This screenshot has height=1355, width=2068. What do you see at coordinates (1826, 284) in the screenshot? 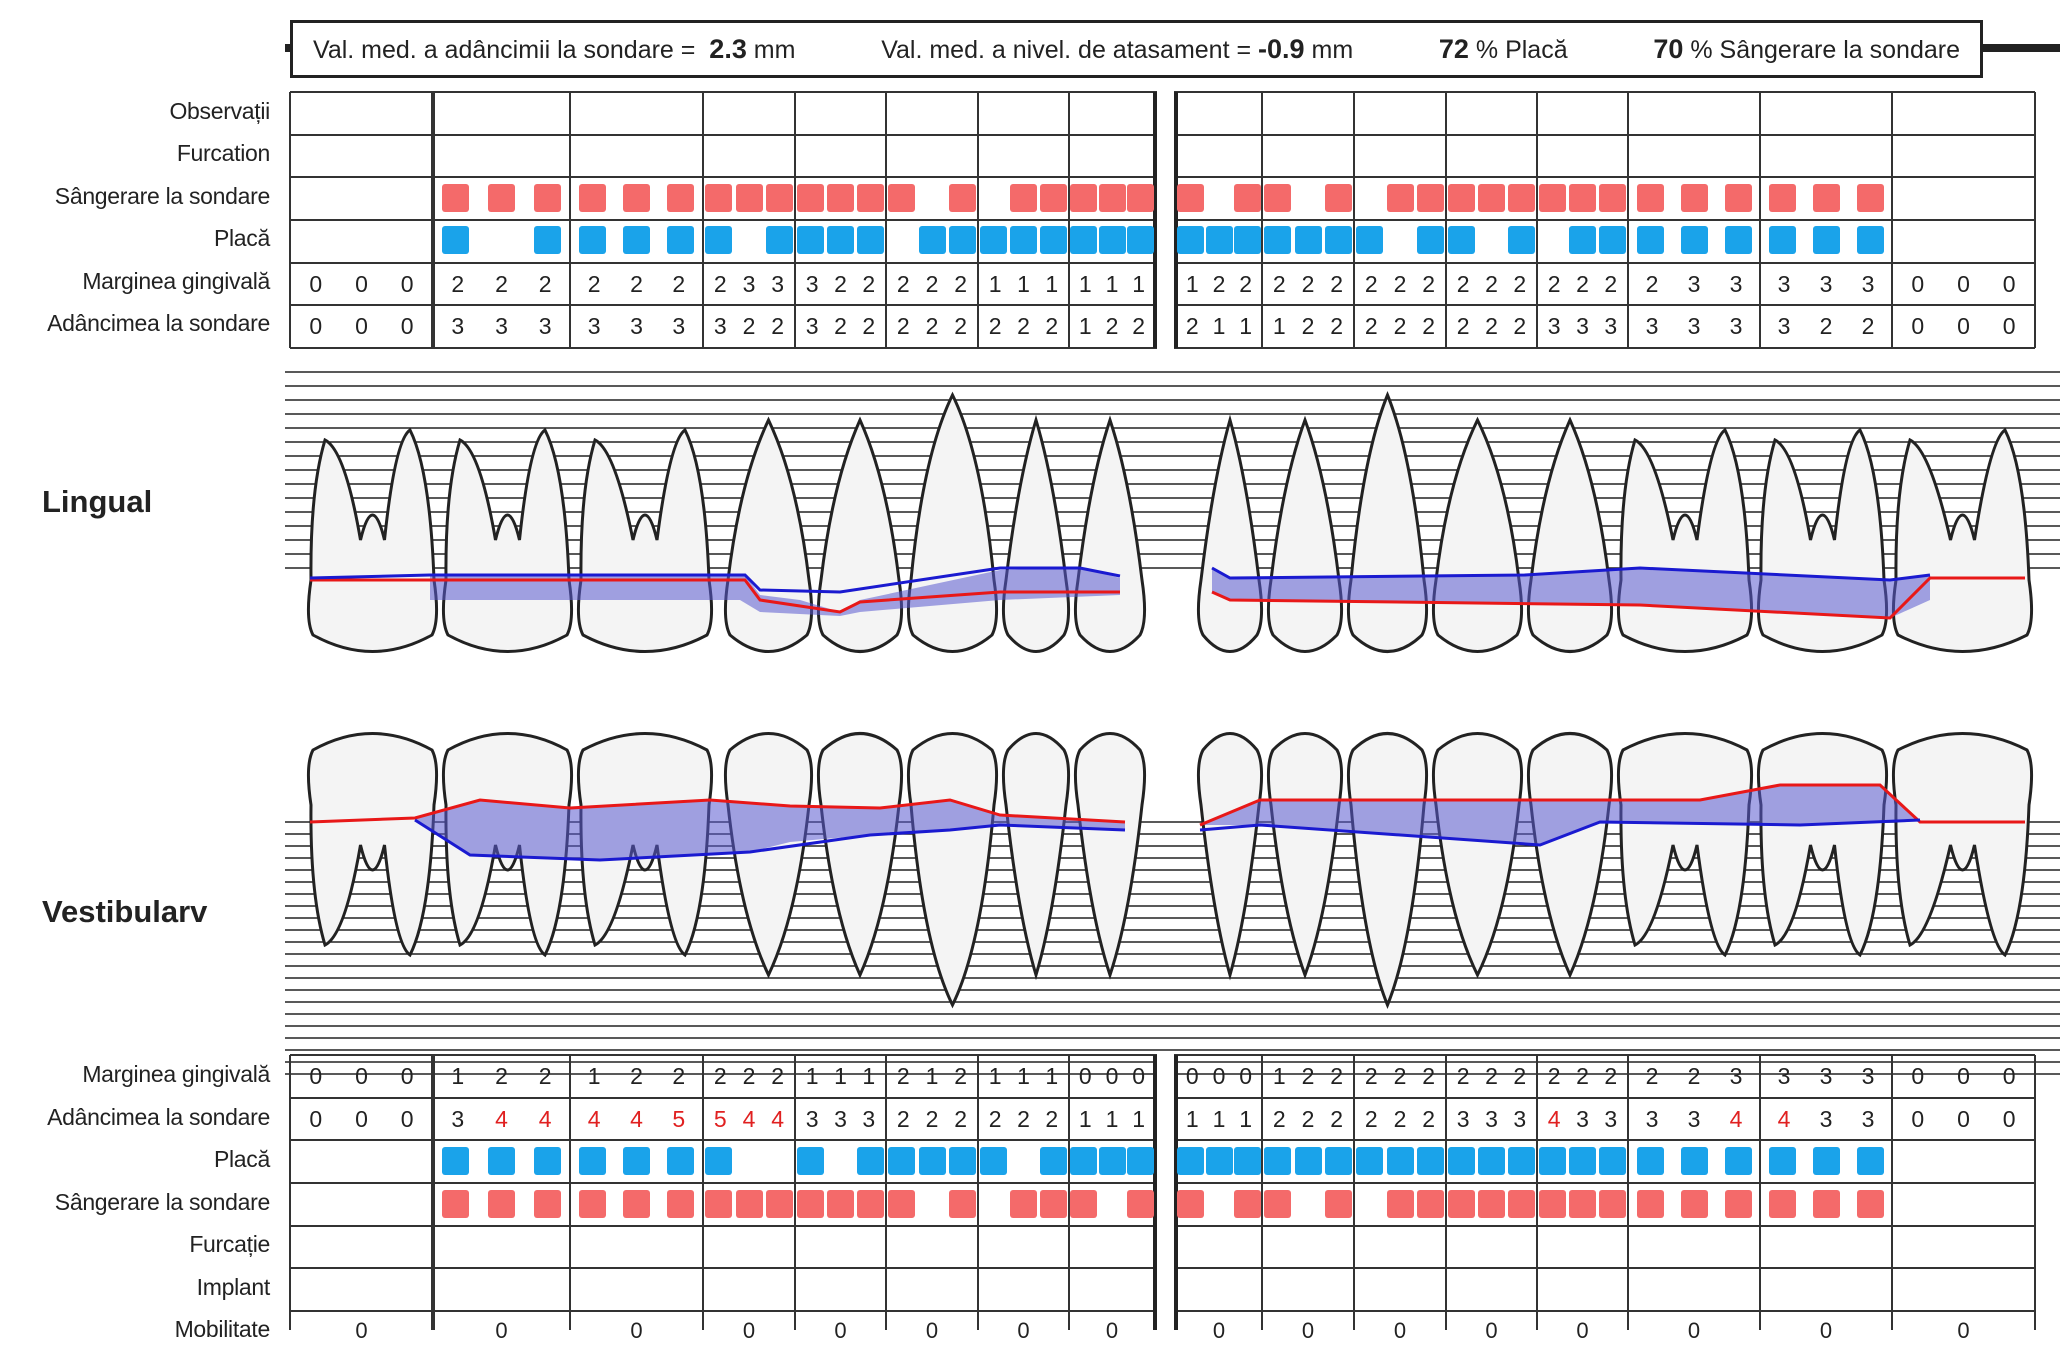
I see `upper-margin-cell: 3 3 3` at bounding box center [1826, 284].